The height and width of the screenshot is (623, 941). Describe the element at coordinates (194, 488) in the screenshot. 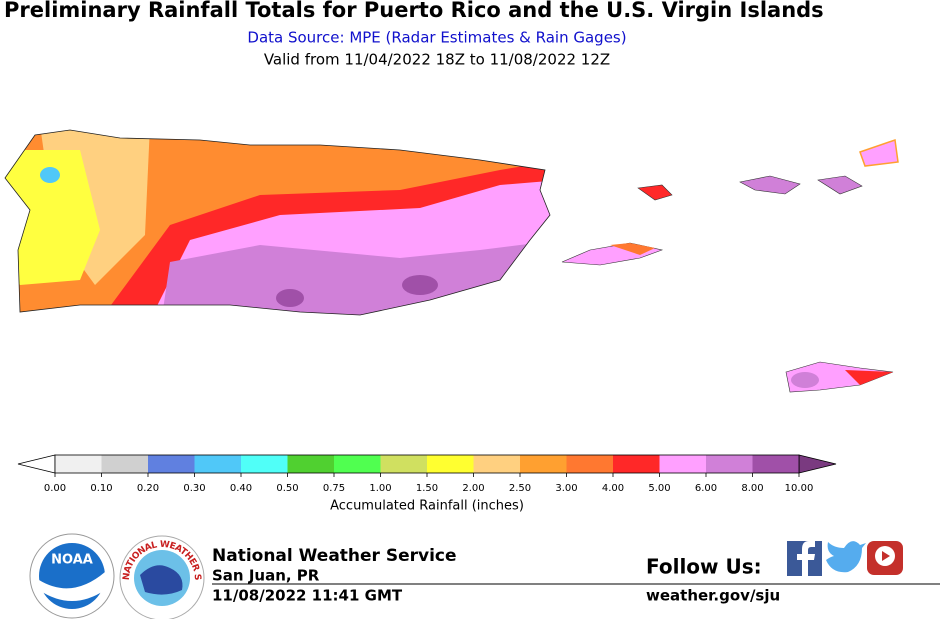

I see `colorbar-tick-label: 0.30` at that location.